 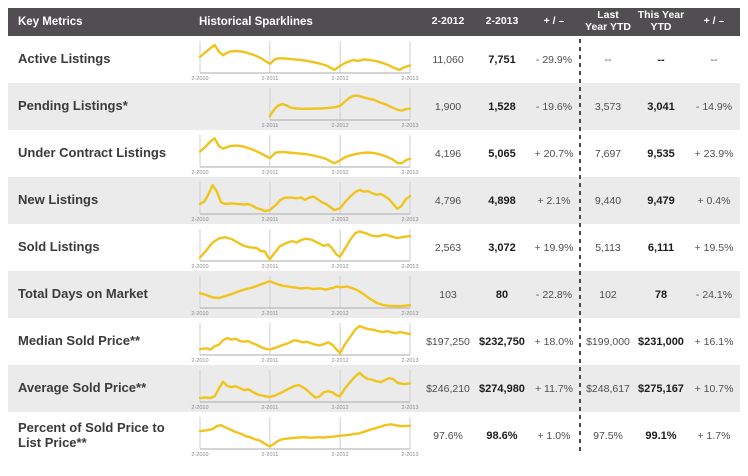 What do you see at coordinates (59, 247) in the screenshot?
I see `metric-label: Sold Listings` at bounding box center [59, 247].